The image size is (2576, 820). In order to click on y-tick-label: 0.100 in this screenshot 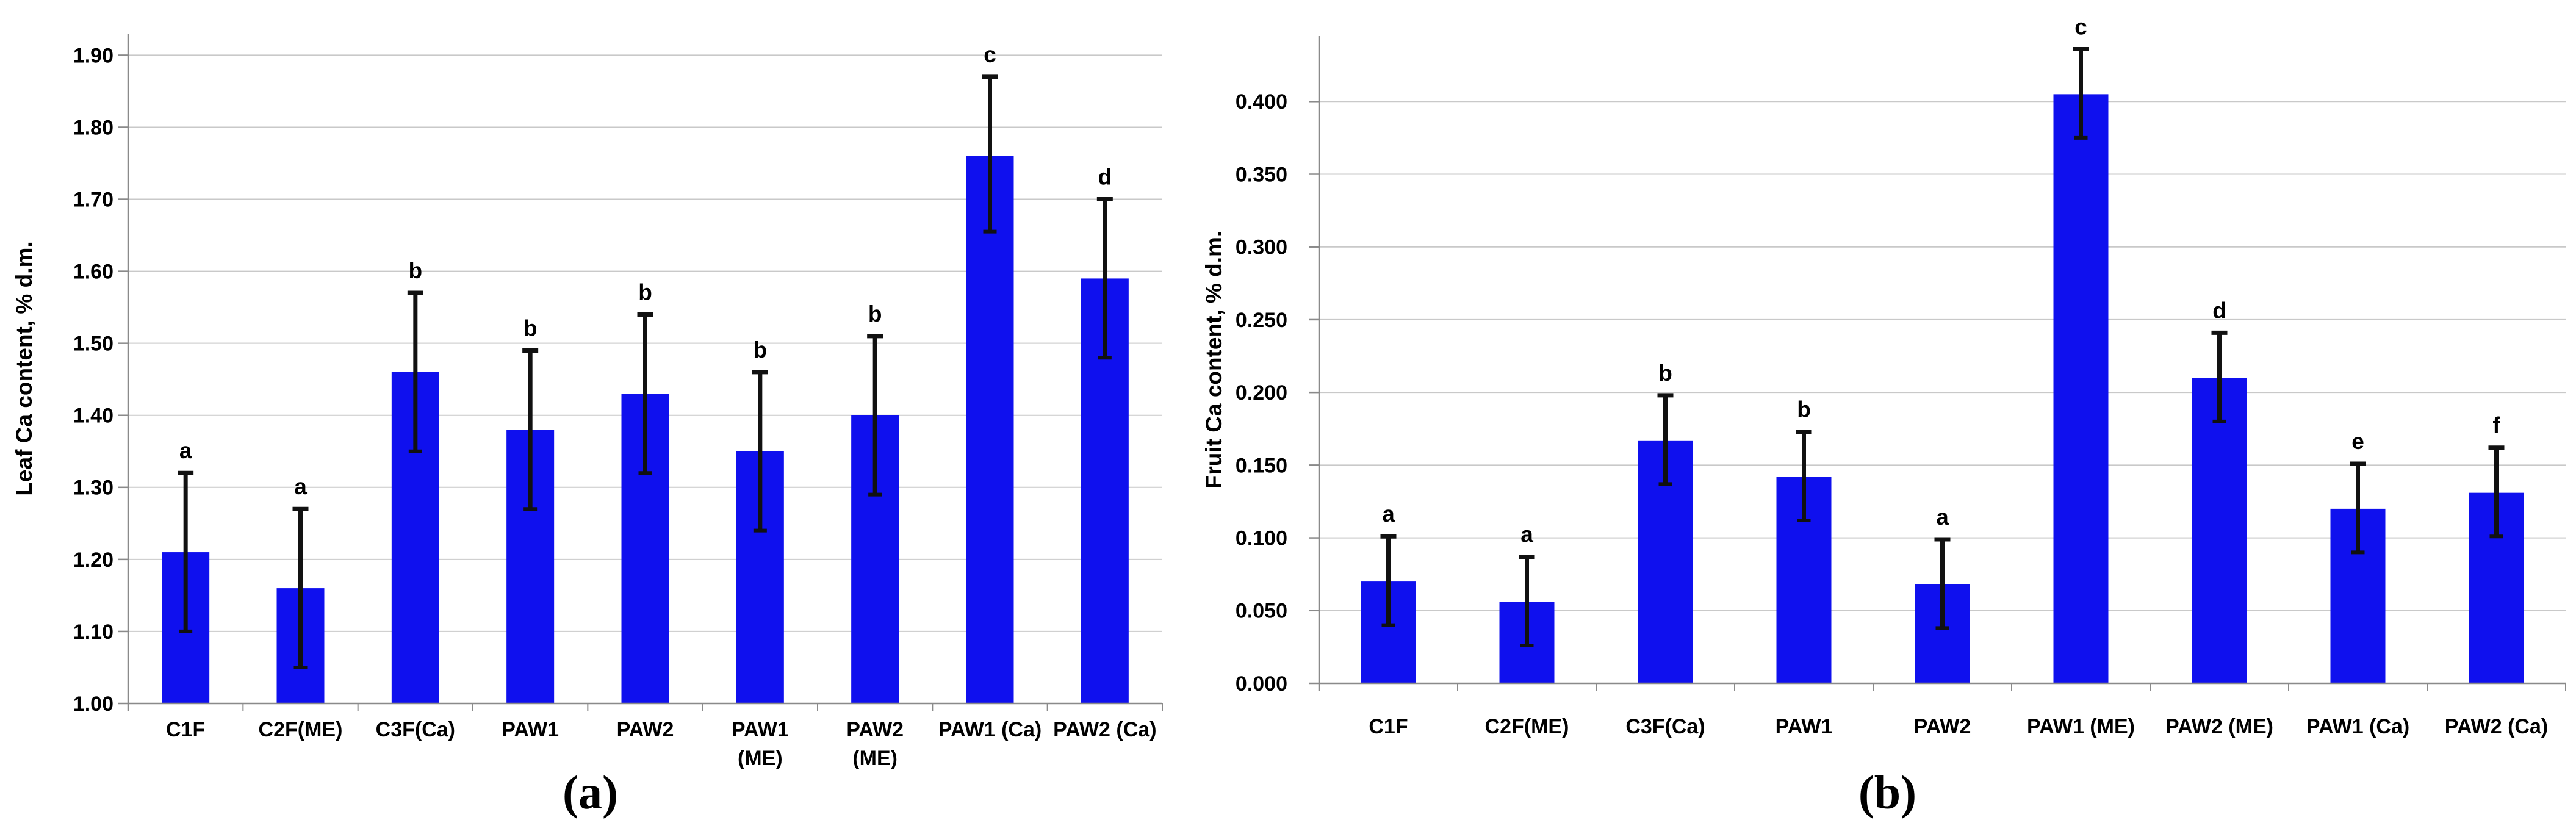, I will do `click(1261, 538)`.